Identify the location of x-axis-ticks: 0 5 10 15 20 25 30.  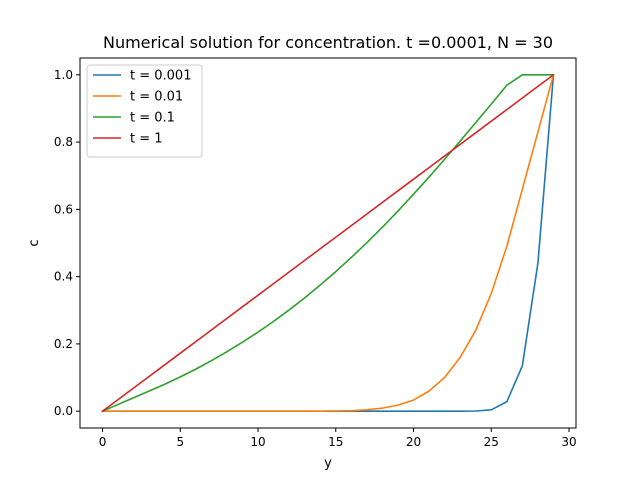
(338, 438).